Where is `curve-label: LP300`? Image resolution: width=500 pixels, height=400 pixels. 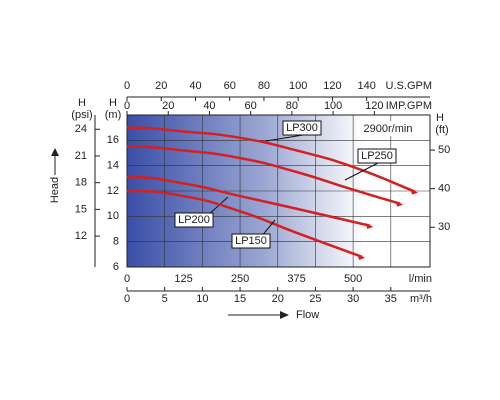 curve-label: LP300 is located at coordinates (302, 128).